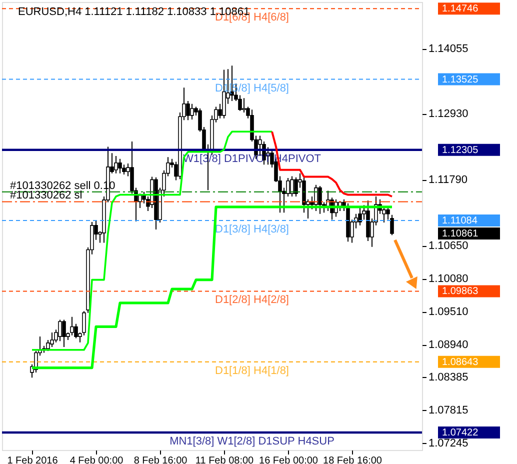 Image resolution: width=517 pixels, height=464 pixels. I want to click on x-tick-label: 1 Feb 2016, so click(32, 460).